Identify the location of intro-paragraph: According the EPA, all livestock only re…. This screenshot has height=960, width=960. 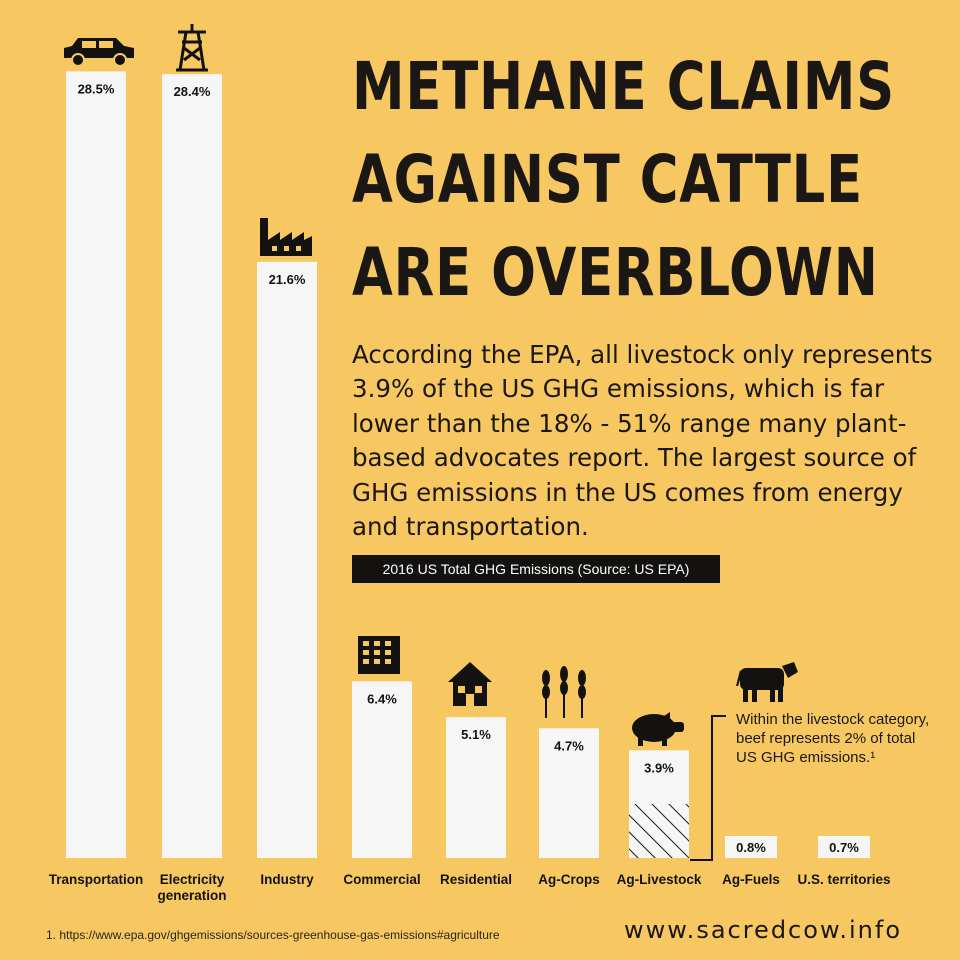
(642, 441).